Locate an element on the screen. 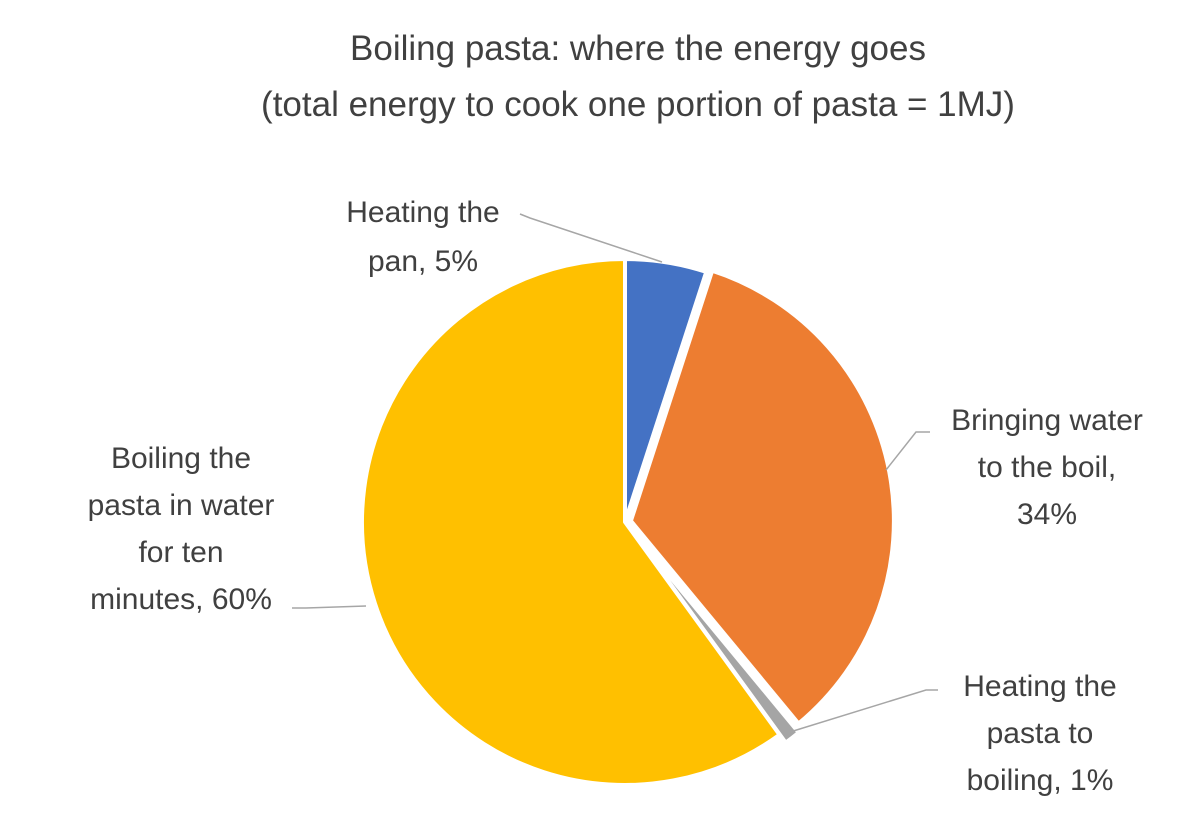  label-heating-pan: Heating the pan, 5% is located at coordinates (422, 237).